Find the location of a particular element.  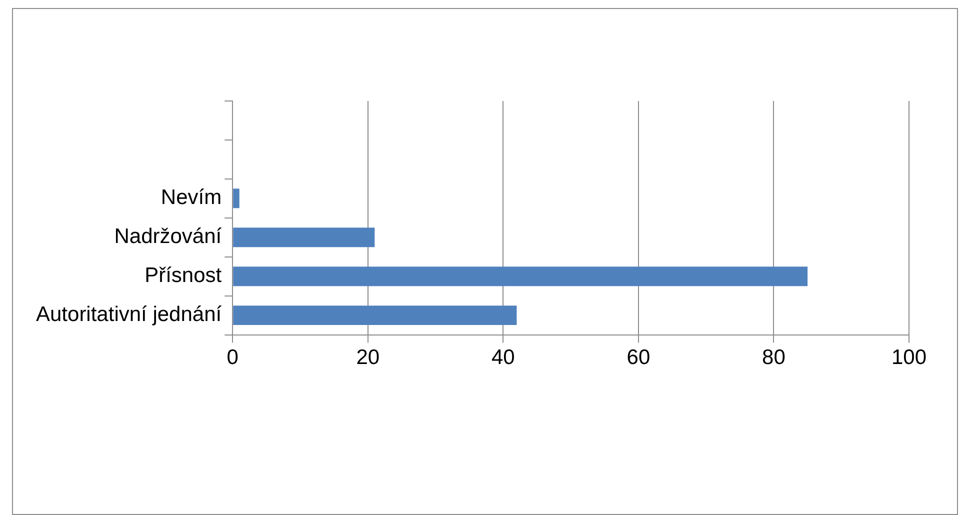

x-tick-label: 0 is located at coordinates (232, 358).